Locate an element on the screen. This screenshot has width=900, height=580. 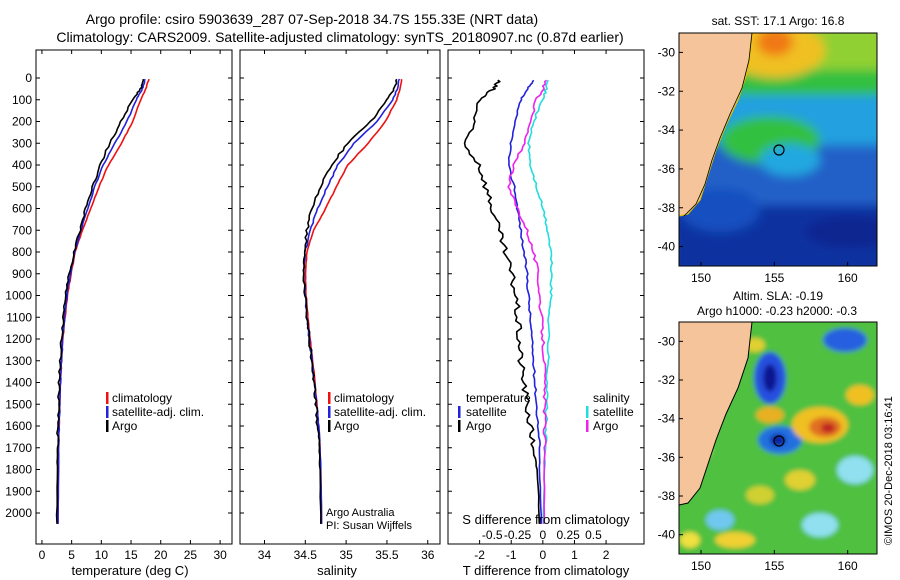
depth-tick-label: 1500 is located at coordinates (18, 404).